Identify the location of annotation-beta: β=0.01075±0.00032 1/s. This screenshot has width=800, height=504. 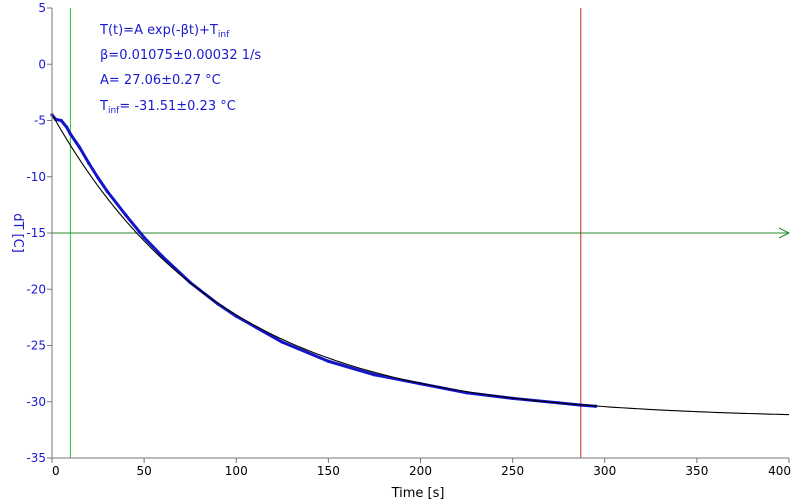
(180, 55).